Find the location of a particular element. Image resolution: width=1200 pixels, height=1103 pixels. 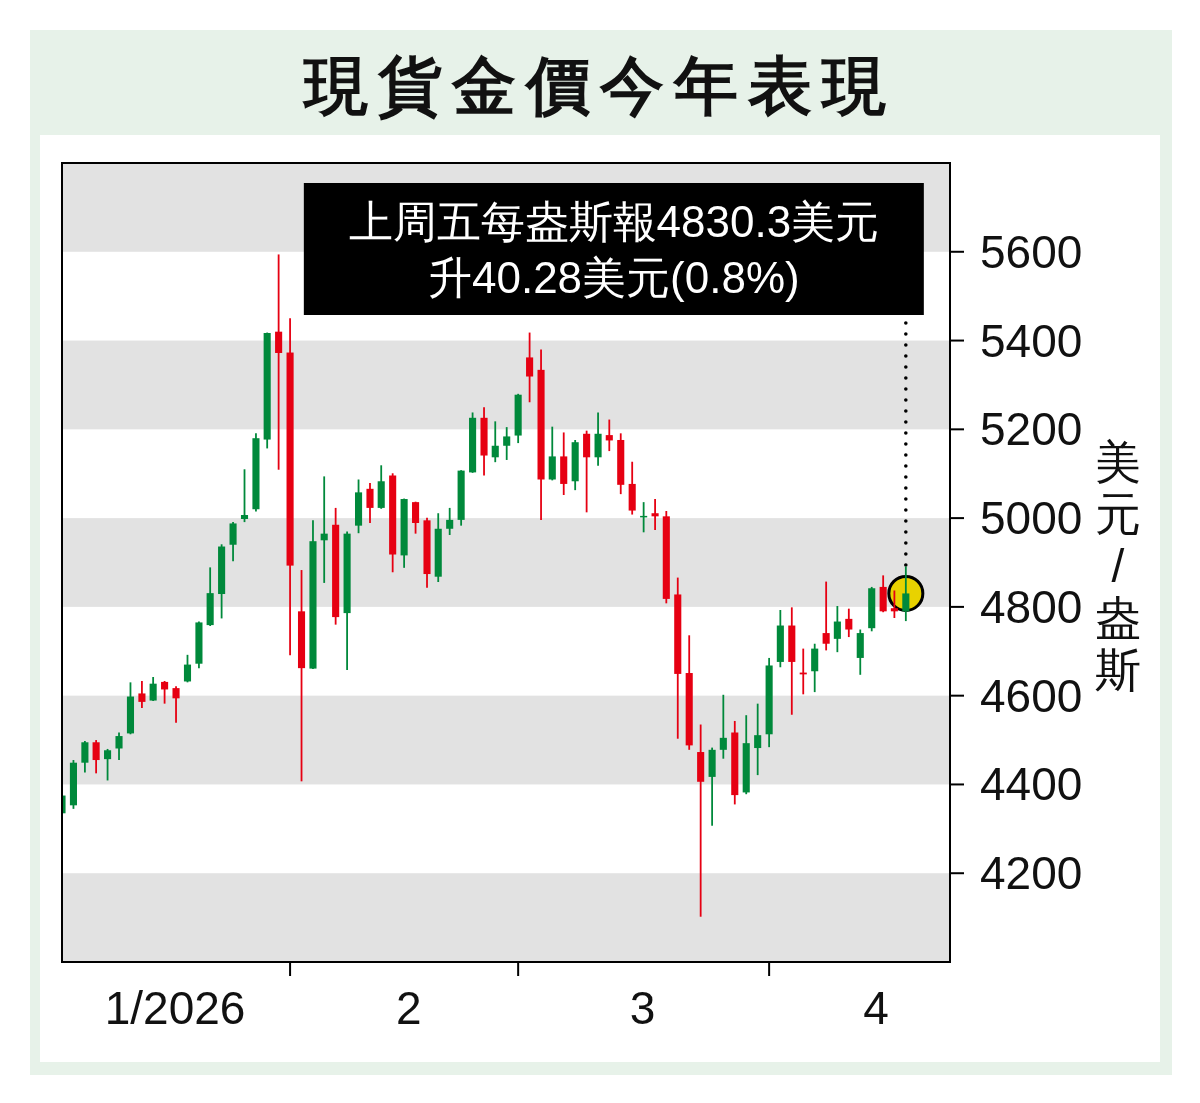

y-tick-label: 5600 is located at coordinates (1031, 251).